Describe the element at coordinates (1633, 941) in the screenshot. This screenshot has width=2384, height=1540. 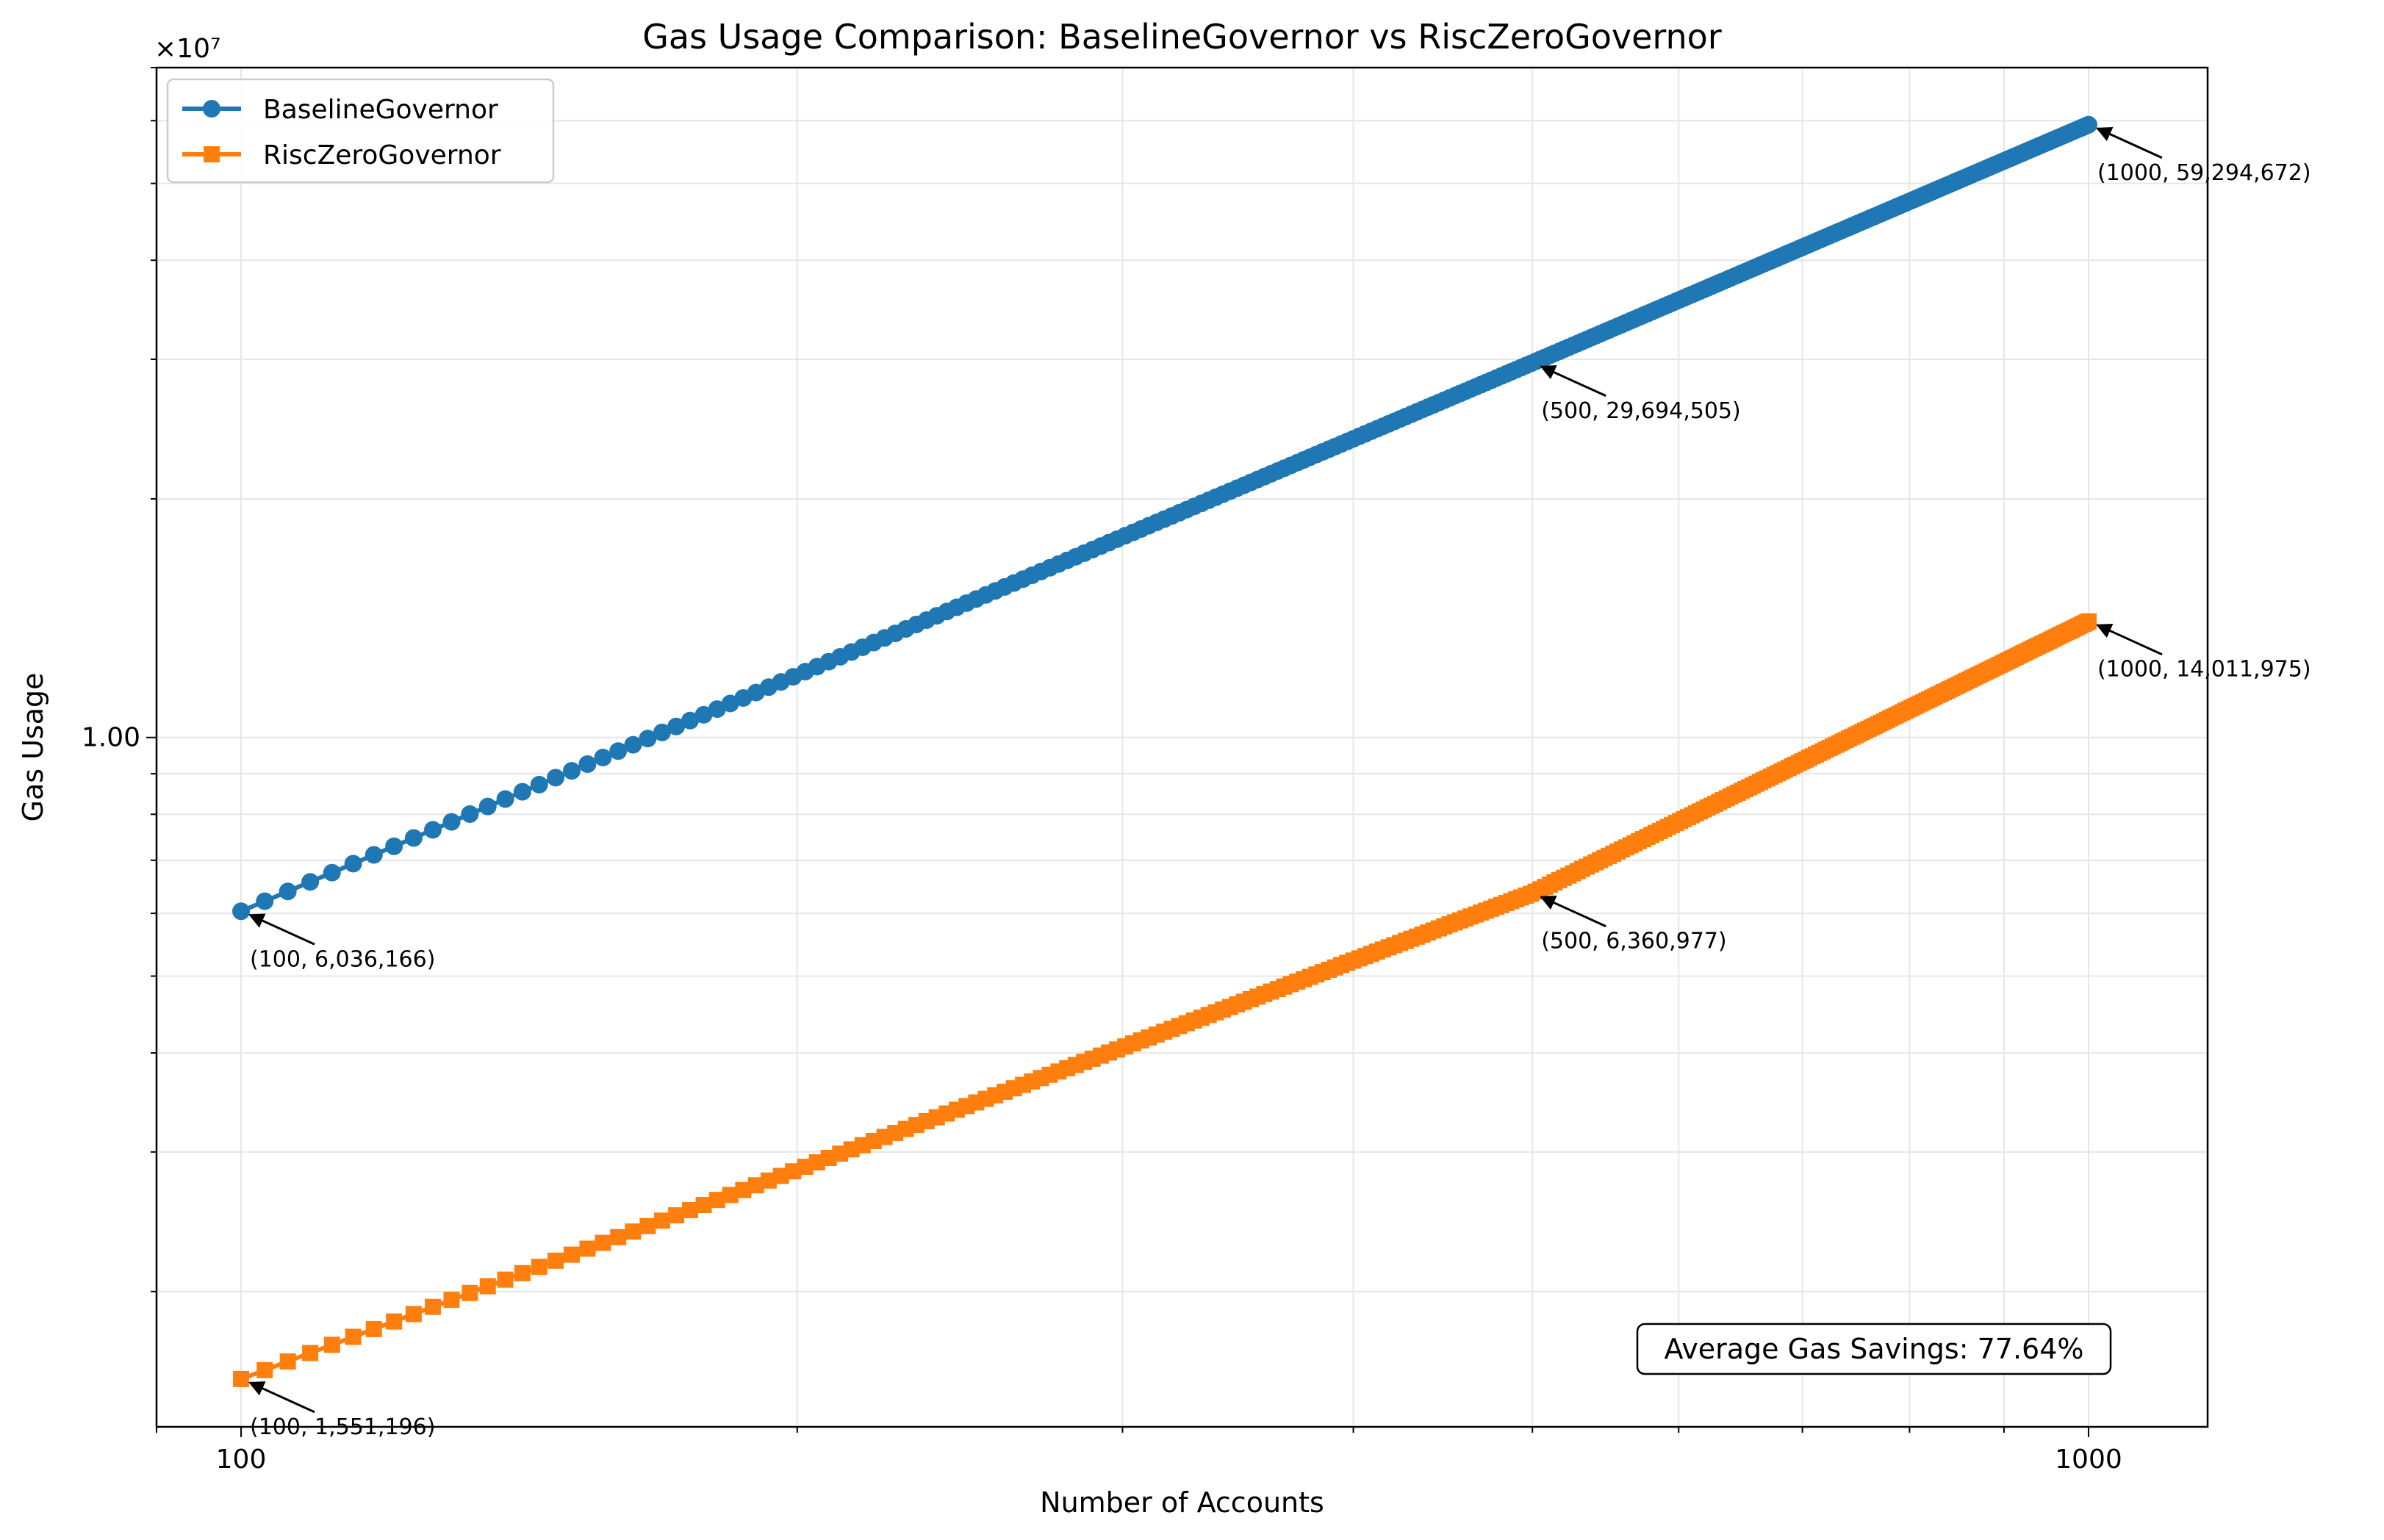
I see `annotation-label: (500, 6,360,977)` at that location.